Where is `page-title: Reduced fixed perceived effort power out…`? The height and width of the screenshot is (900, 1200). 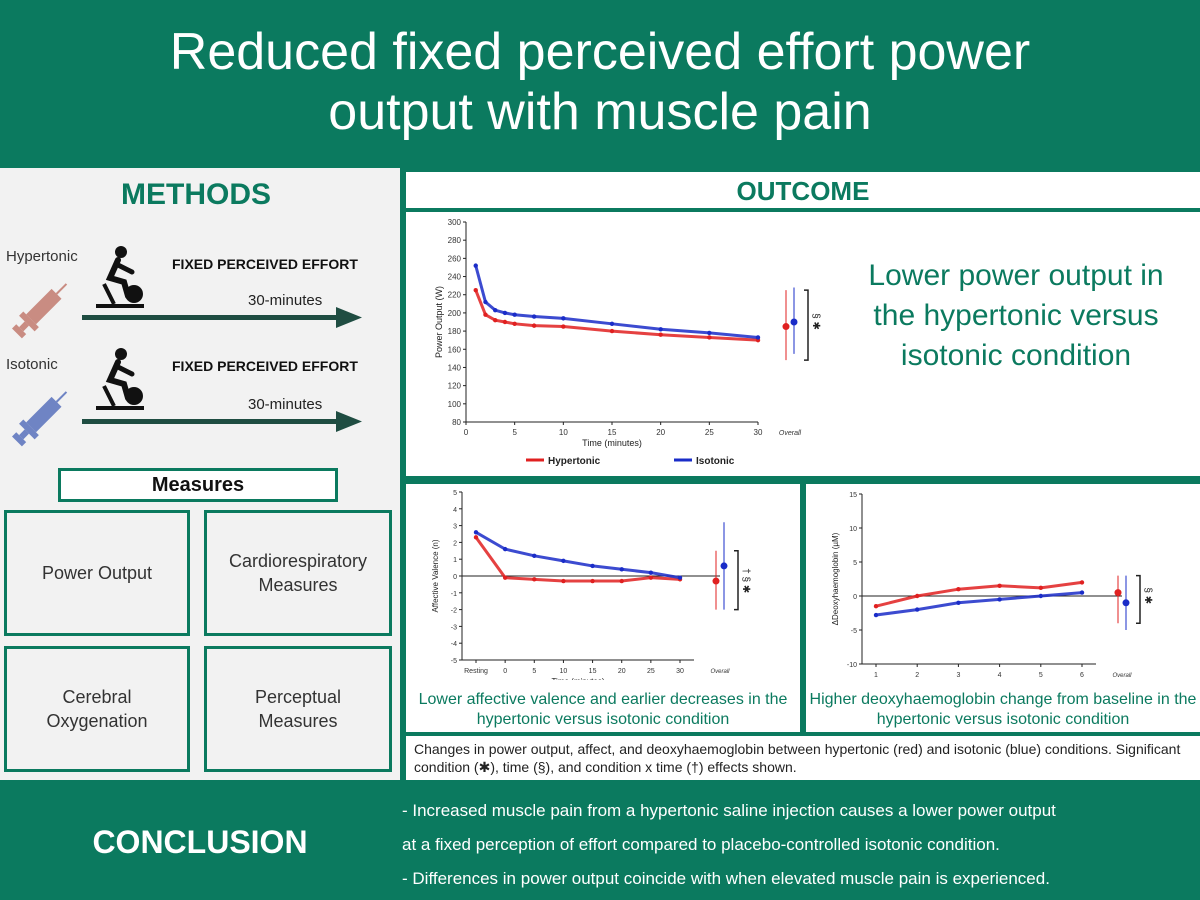 page-title: Reduced fixed perceived effort power out… is located at coordinates (600, 82).